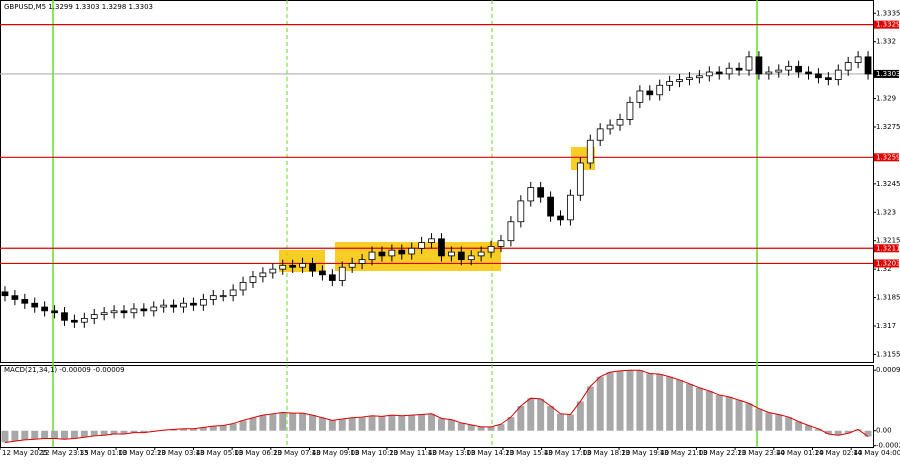 This screenshot has width=900, height=464. Describe the element at coordinates (888, 446) in the screenshot. I see `y-tick-label: -0.00023` at that location.